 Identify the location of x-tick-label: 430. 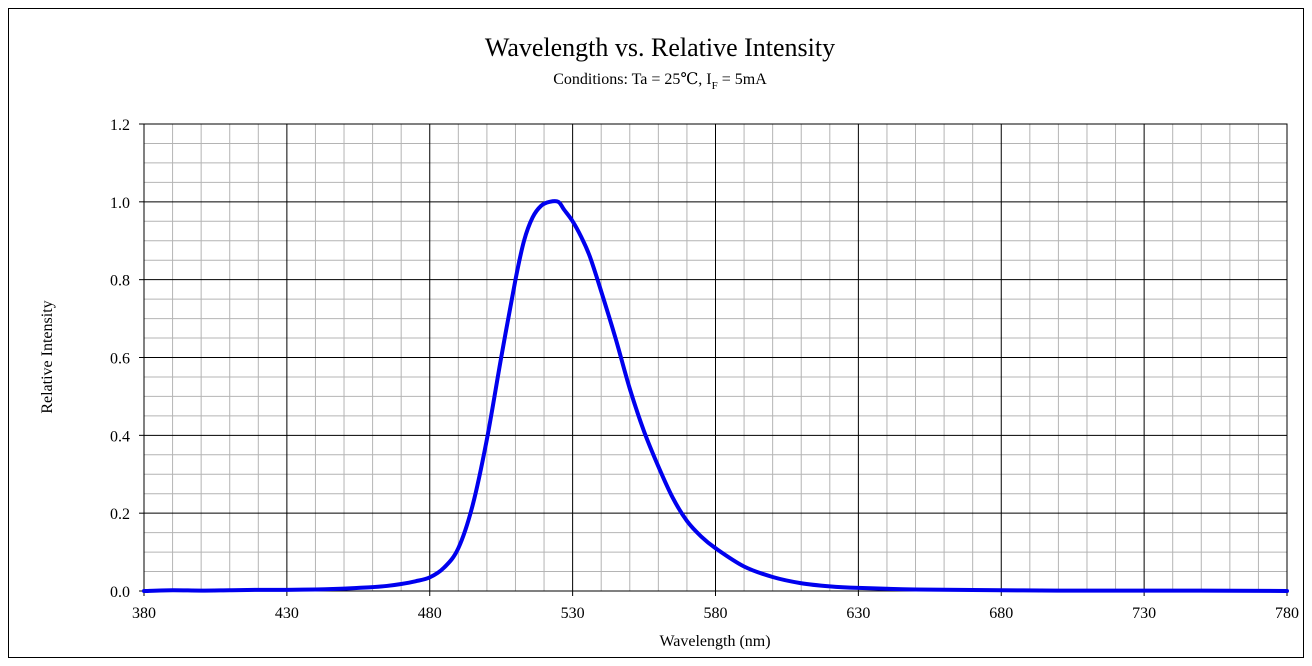
(287, 613).